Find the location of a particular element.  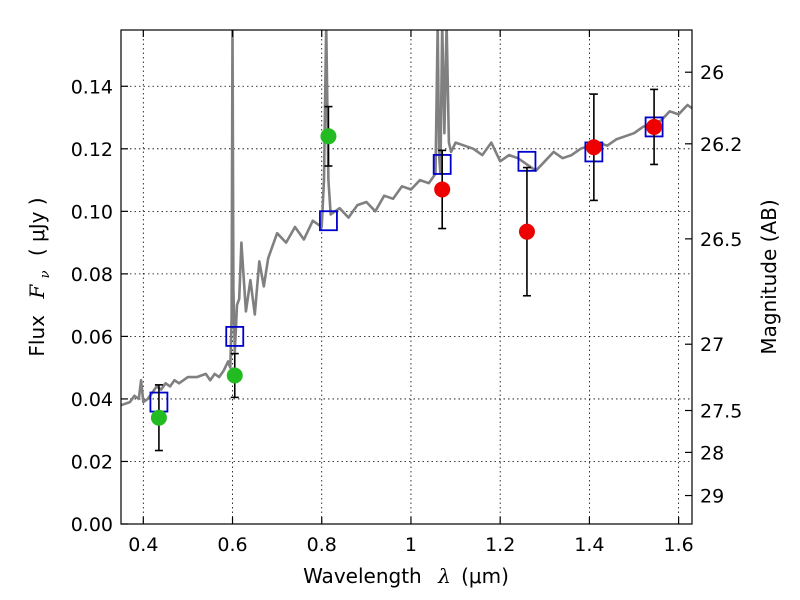

y-tick-label: 0.02 is located at coordinates (92, 462).